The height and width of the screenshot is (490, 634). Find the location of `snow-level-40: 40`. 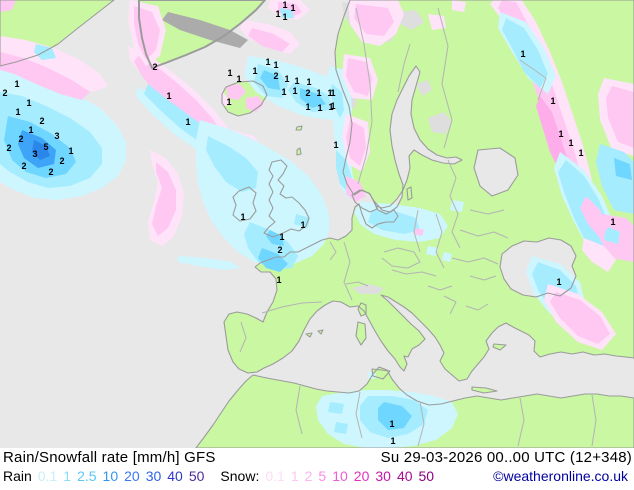

snow-level-40: 40 is located at coordinates (404, 476).